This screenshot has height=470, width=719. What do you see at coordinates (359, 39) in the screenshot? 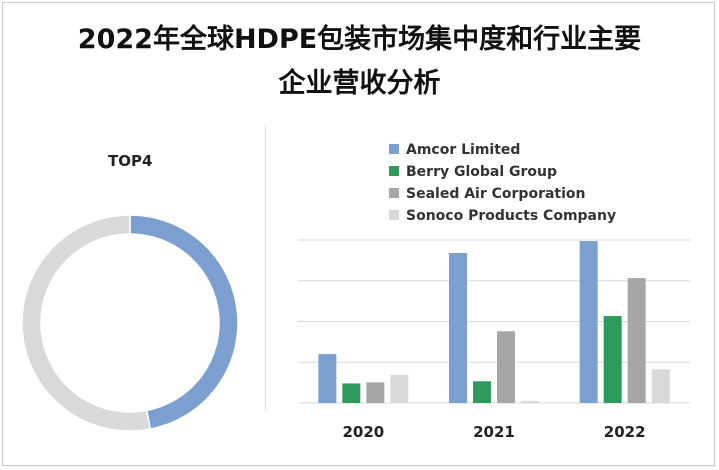
I see `chart-title-line-1: 2022年全球HDPE包装市场集中度和行业主要` at bounding box center [359, 39].